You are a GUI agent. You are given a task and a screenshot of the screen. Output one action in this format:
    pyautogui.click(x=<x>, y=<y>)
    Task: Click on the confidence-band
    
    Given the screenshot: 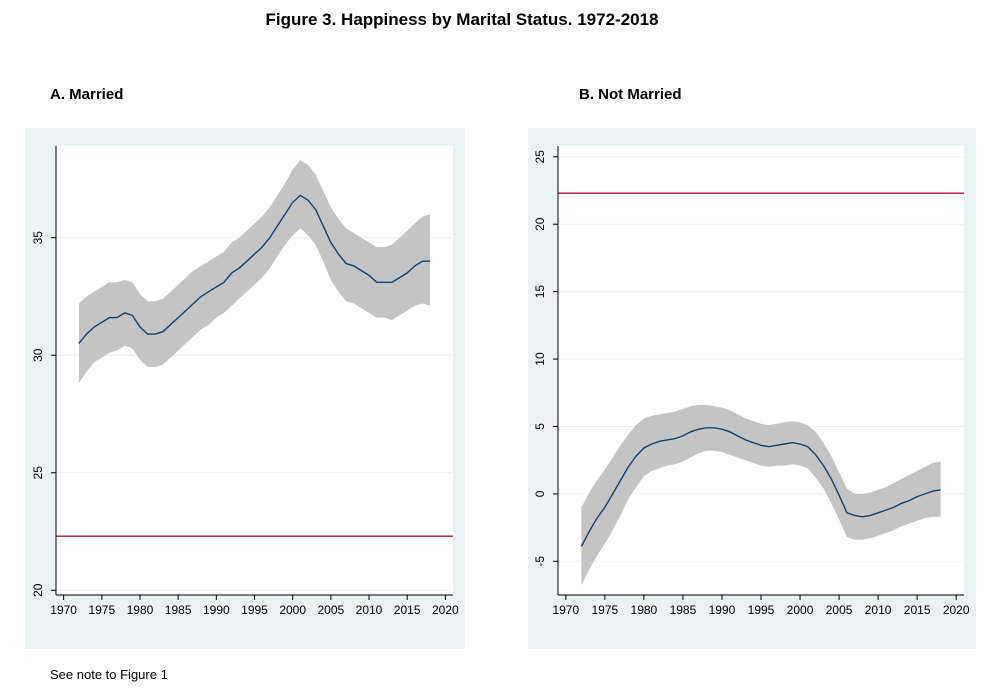 What is the action you would take?
    pyautogui.click(x=761, y=495)
    